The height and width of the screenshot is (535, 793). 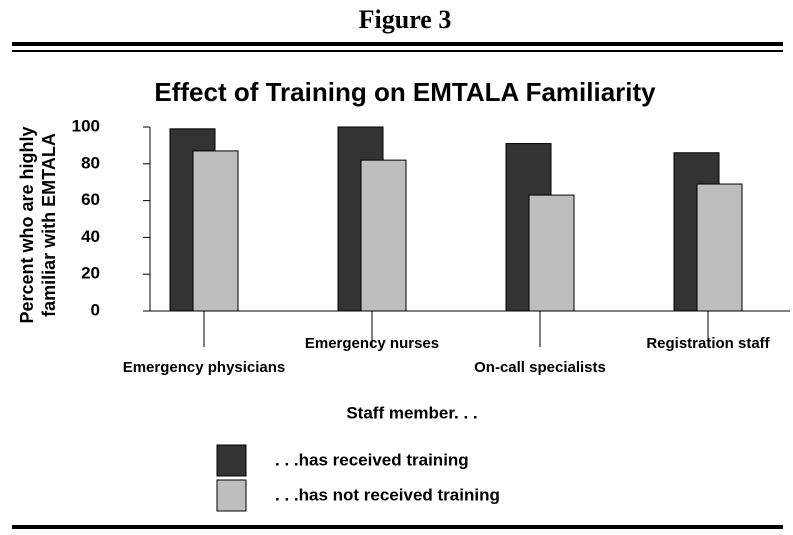 What do you see at coordinates (204, 367) in the screenshot?
I see `x-tick-label: Emergency physicians` at bounding box center [204, 367].